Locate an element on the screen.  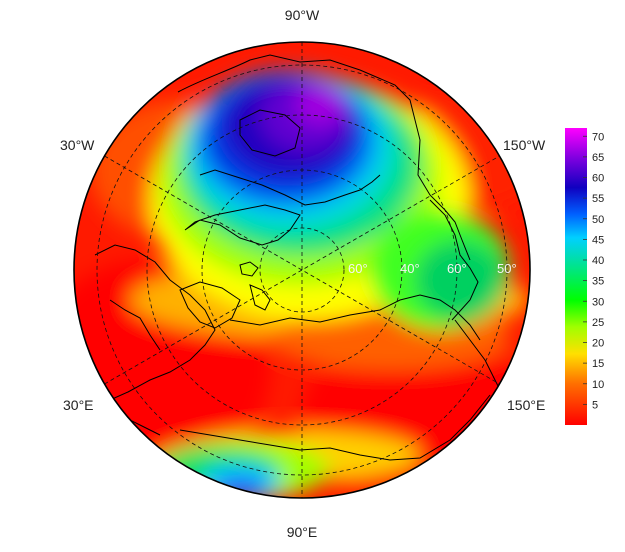
colorbar-tick-label: 40 is located at coordinates (598, 261).